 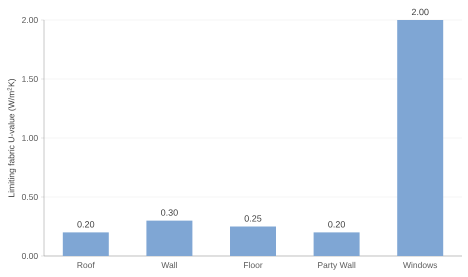 What do you see at coordinates (86, 265) in the screenshot?
I see `x-tick-label: Roof` at bounding box center [86, 265].